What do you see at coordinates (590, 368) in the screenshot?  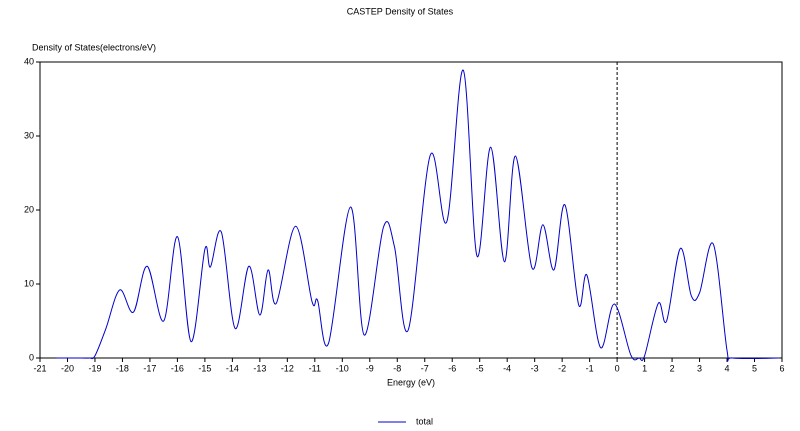 I see `x-tick-label: -1` at bounding box center [590, 368].